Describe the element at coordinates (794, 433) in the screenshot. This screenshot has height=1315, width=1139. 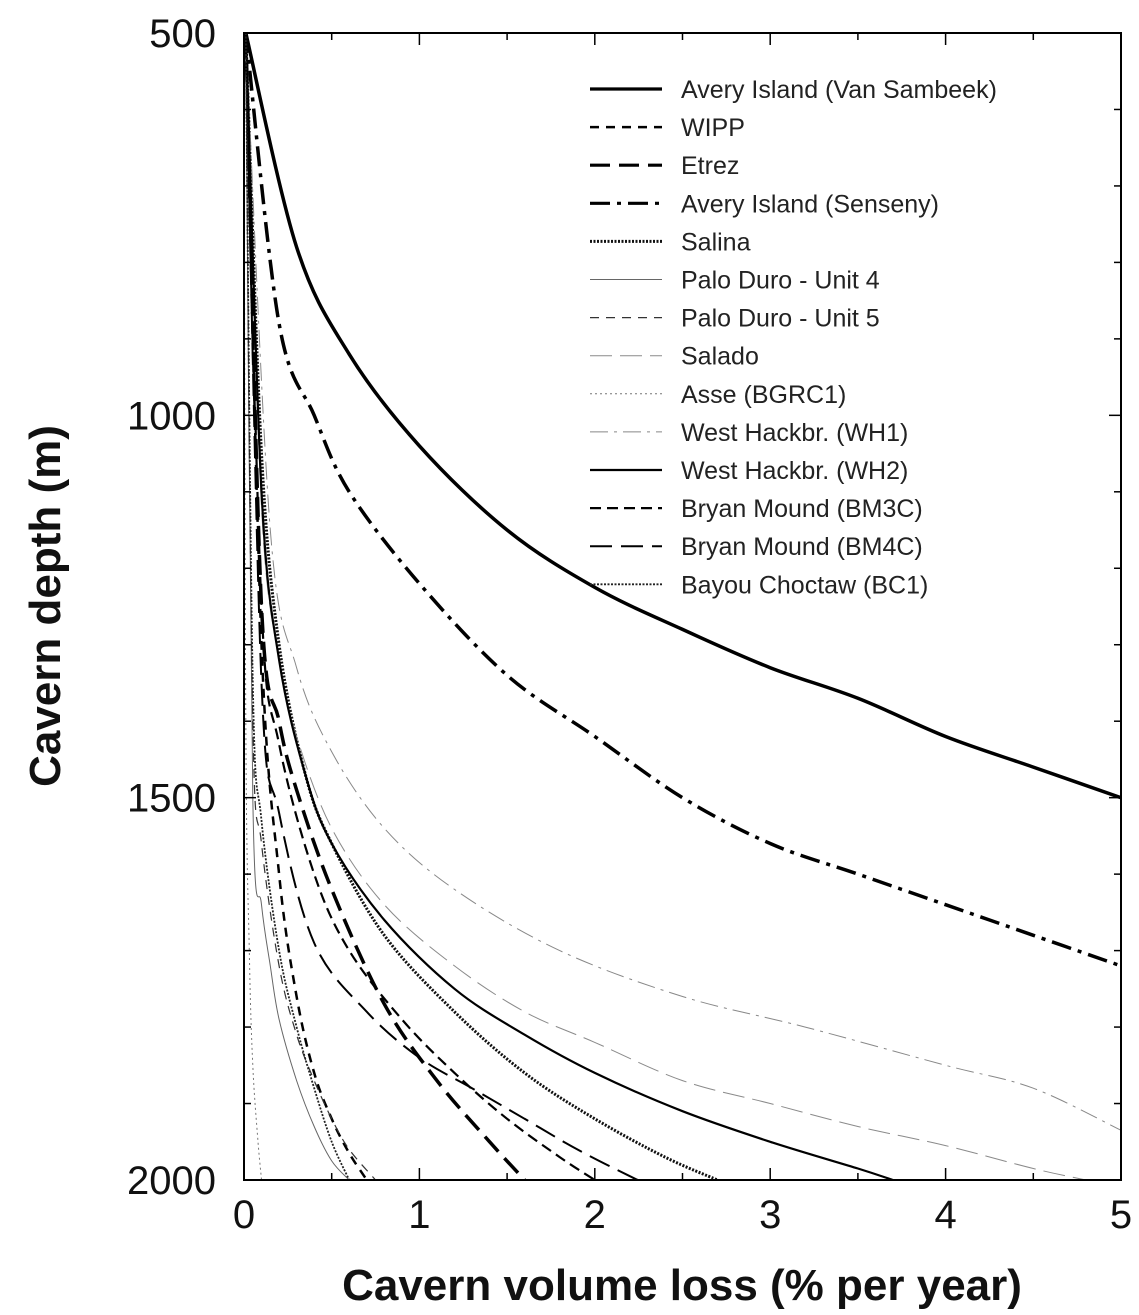
I see `legend-label-10: West Hackbr. (WH1)` at that location.